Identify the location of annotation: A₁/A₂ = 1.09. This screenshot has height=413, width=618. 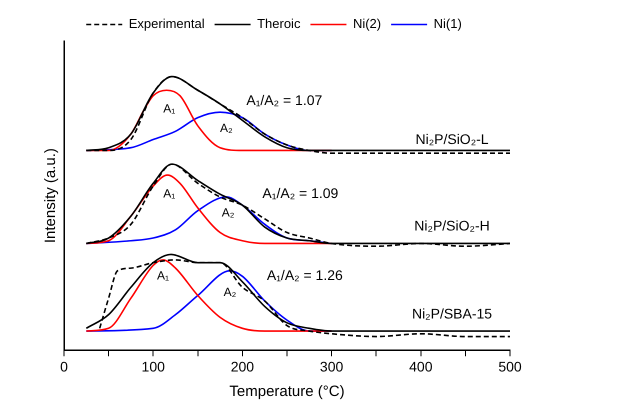
(300, 192).